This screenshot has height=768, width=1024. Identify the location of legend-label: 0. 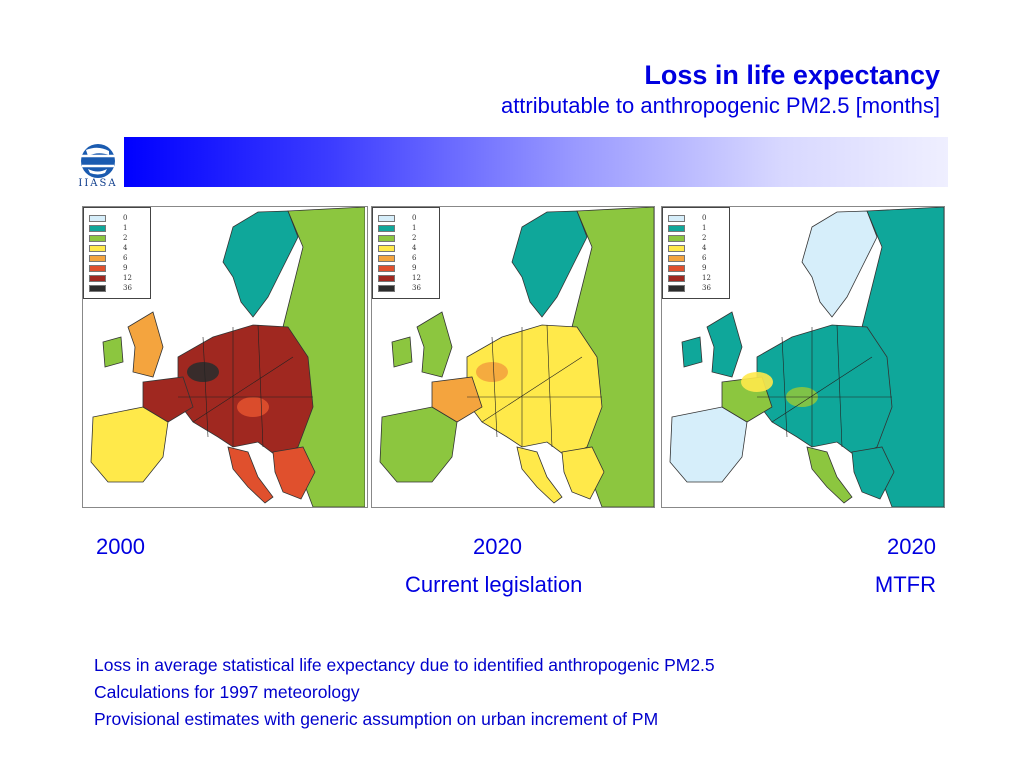
(414, 218).